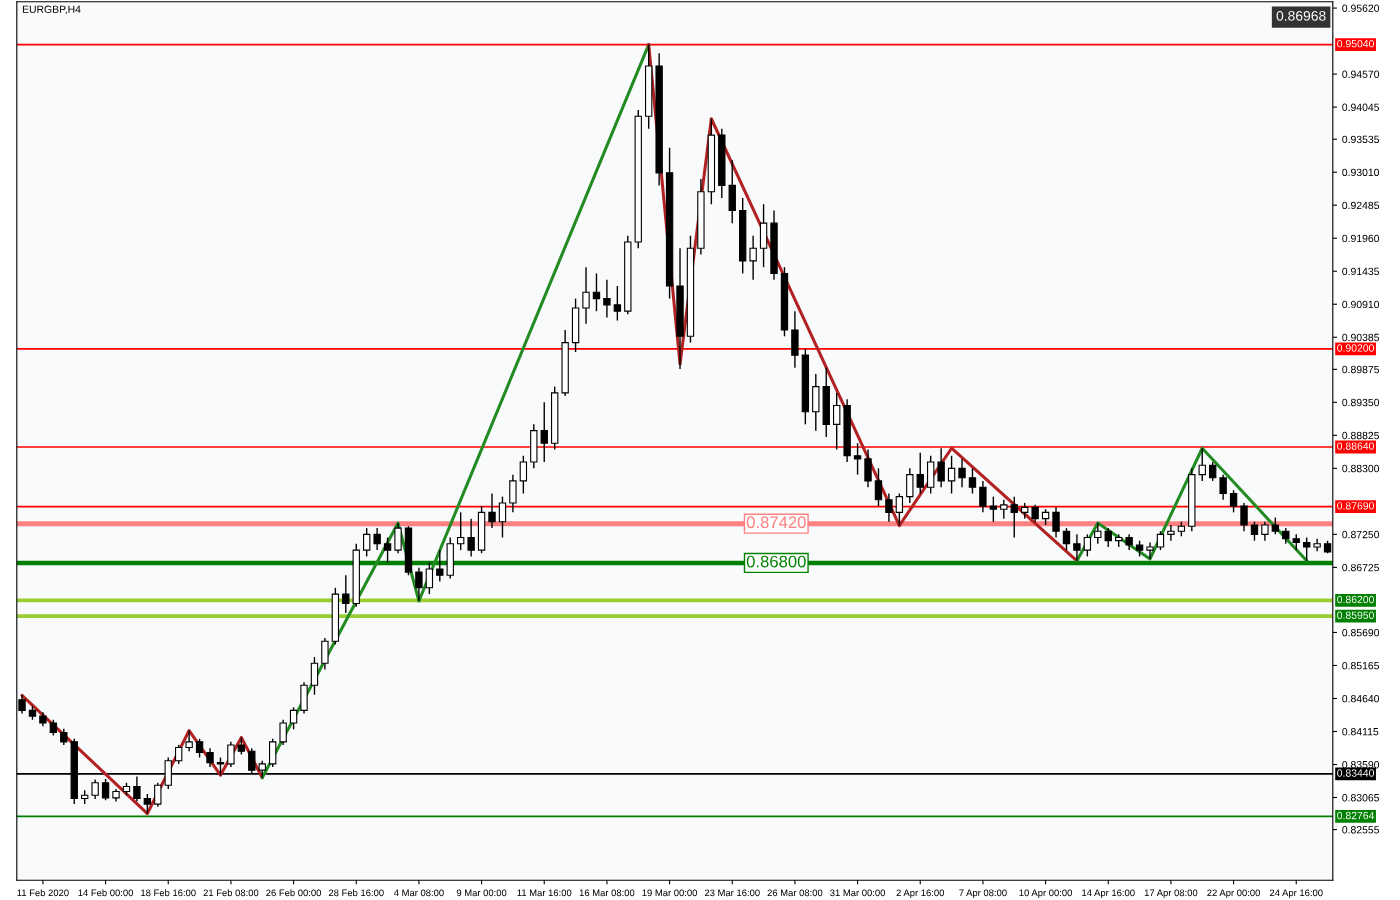 This screenshot has width=1400, height=900. What do you see at coordinates (1361, 665) in the screenshot?
I see `y-tick-label: 0.85165` at bounding box center [1361, 665].